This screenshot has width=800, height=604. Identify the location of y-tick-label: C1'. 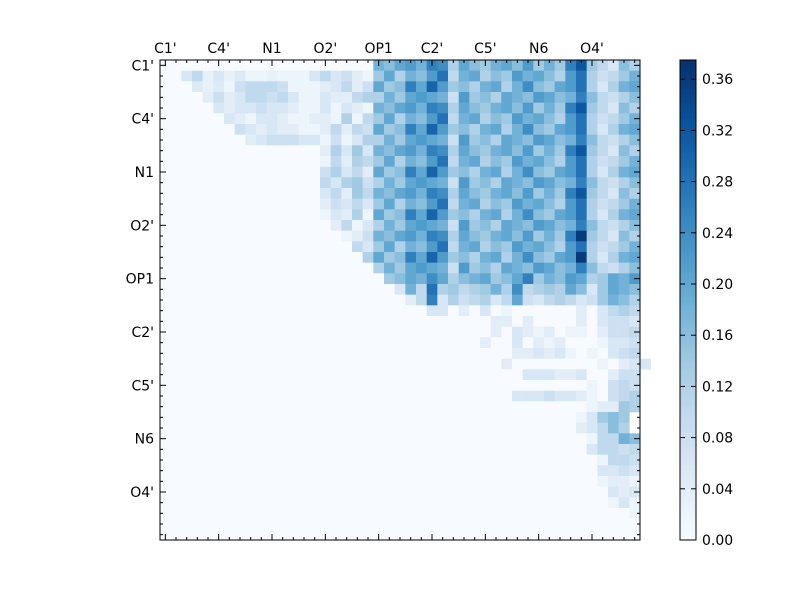
(142, 66).